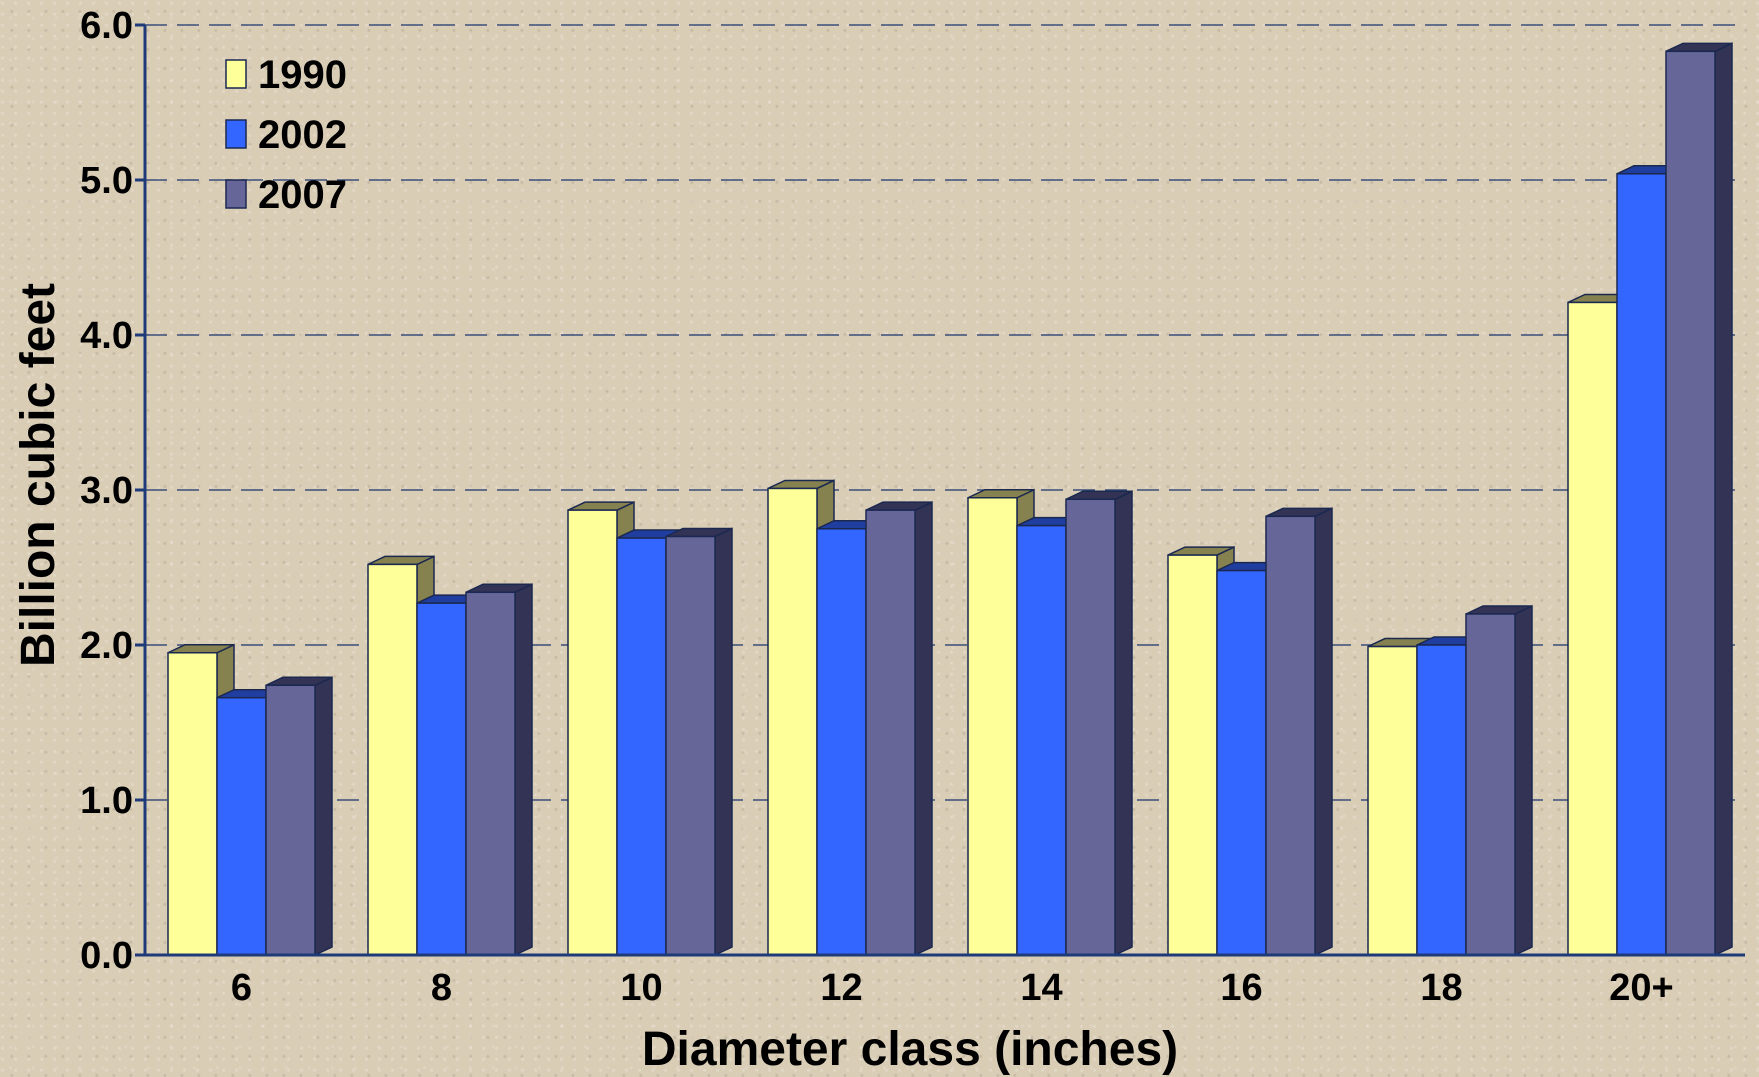  Describe the element at coordinates (302, 135) in the screenshot. I see `legend-label-2002: 2002` at that location.